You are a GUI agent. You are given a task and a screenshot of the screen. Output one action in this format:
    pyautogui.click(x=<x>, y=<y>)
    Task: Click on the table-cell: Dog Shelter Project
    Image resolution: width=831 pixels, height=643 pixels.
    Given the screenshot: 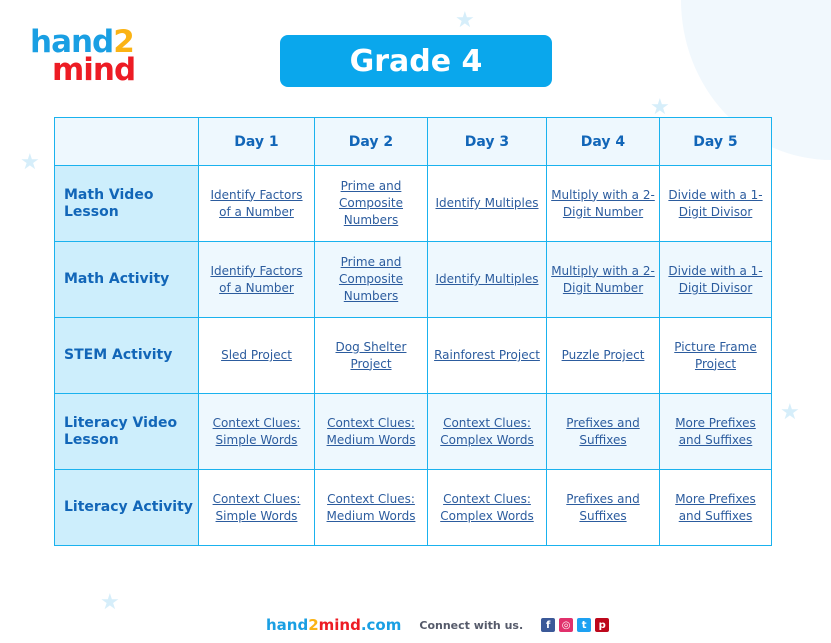 What is the action you would take?
    pyautogui.click(x=371, y=355)
    